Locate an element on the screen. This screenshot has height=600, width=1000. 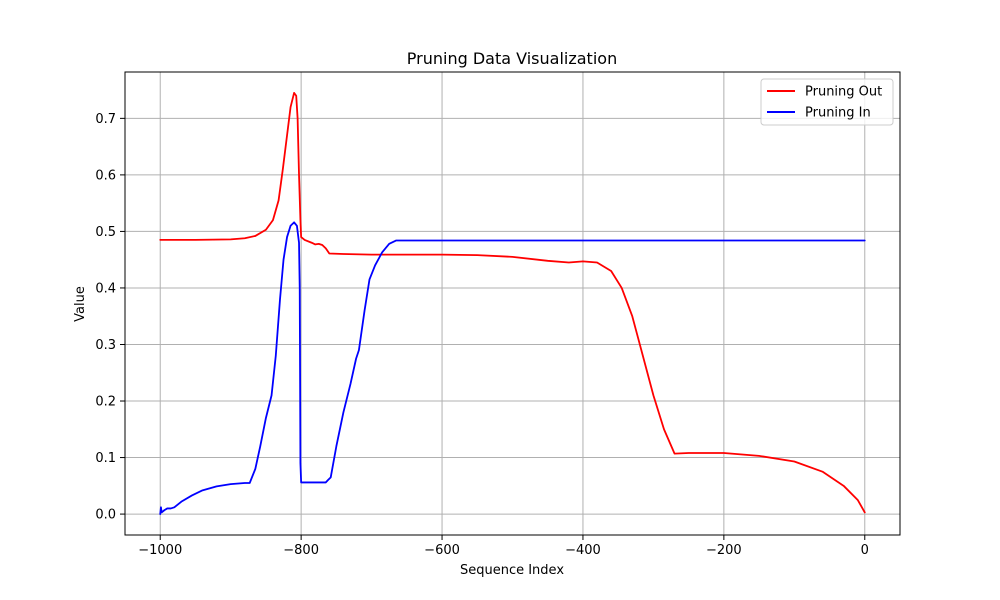
y-tick-label: 0.7 is located at coordinates (105, 119).